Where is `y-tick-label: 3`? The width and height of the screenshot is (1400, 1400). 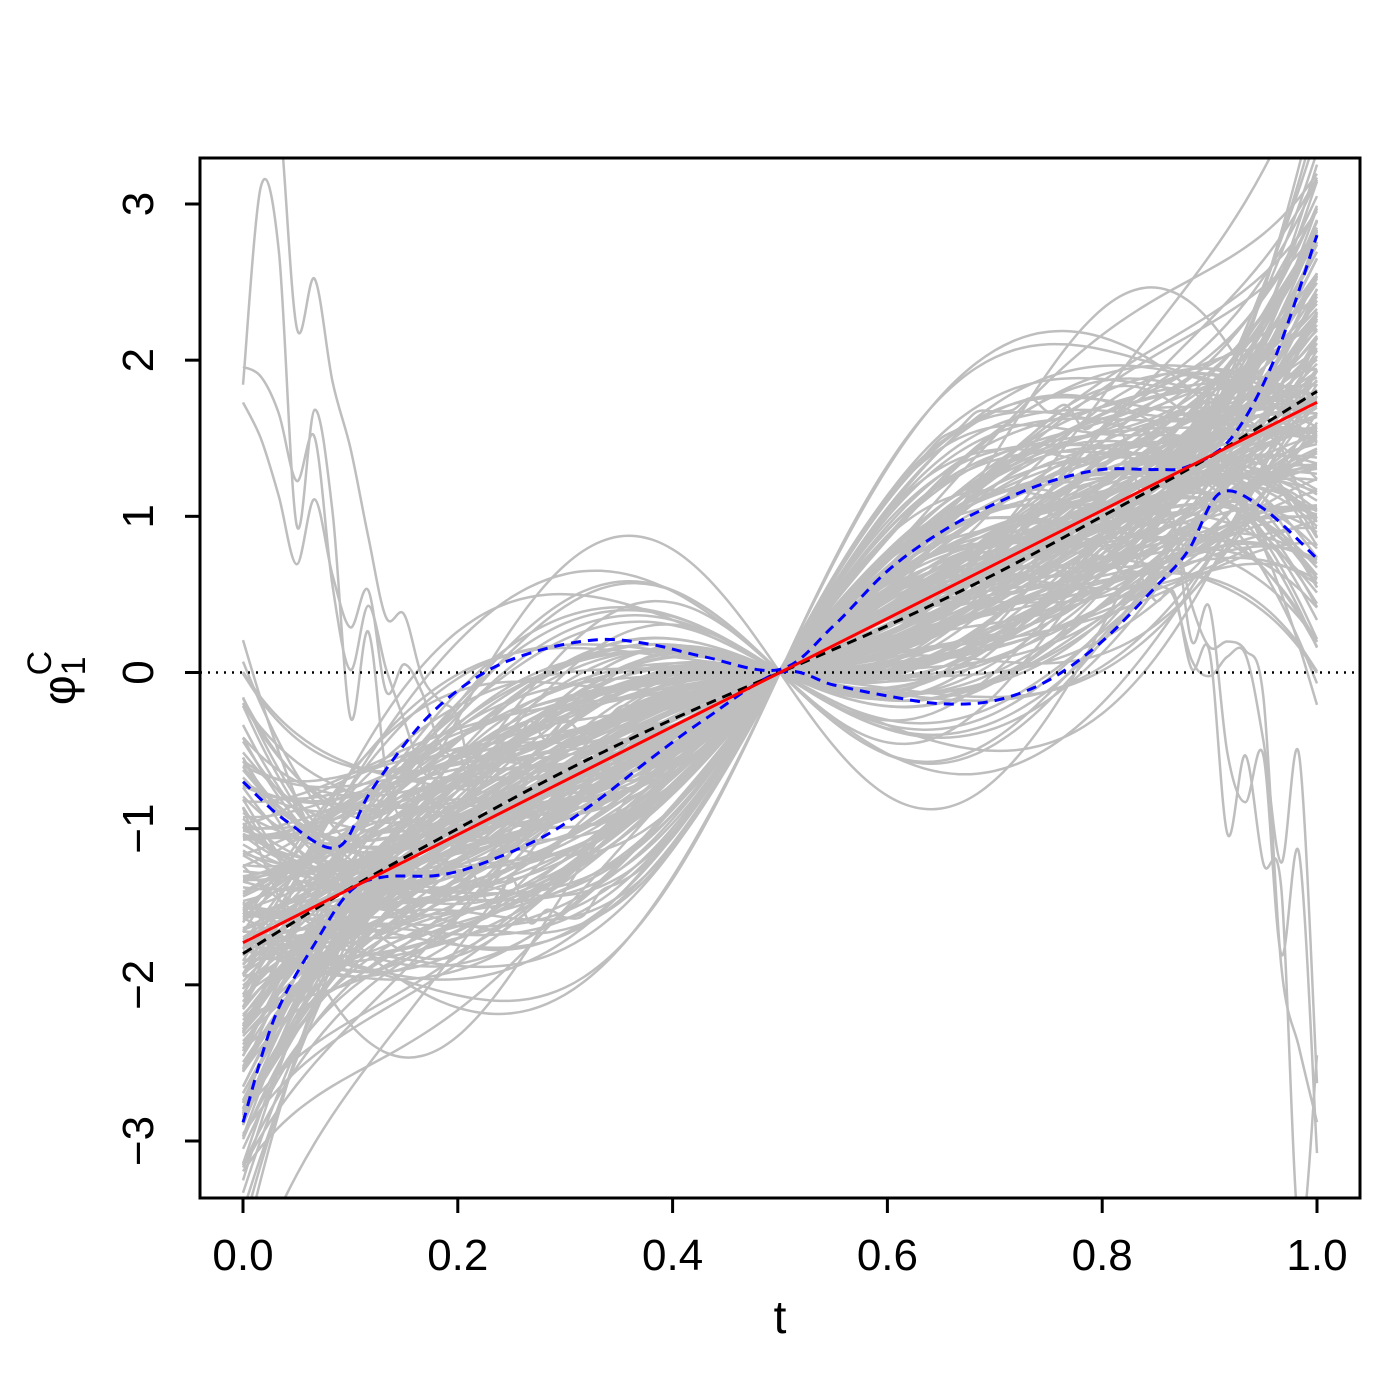
y-tick-label: 3 is located at coordinates (138, 204).